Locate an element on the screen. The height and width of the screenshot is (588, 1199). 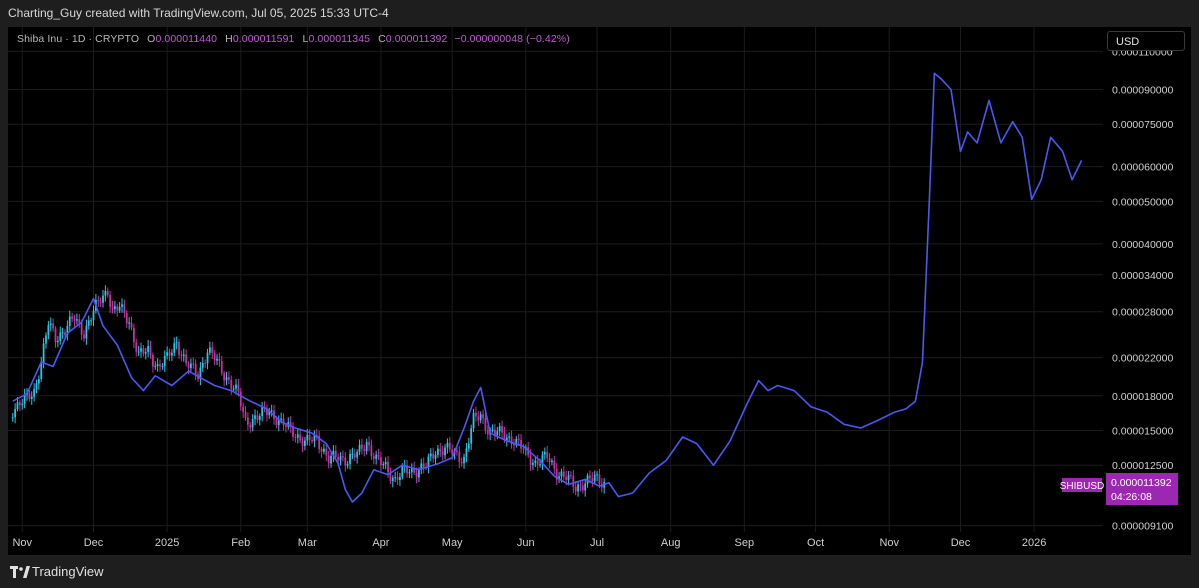
legend-close: 0.000011392 is located at coordinates (416, 39).